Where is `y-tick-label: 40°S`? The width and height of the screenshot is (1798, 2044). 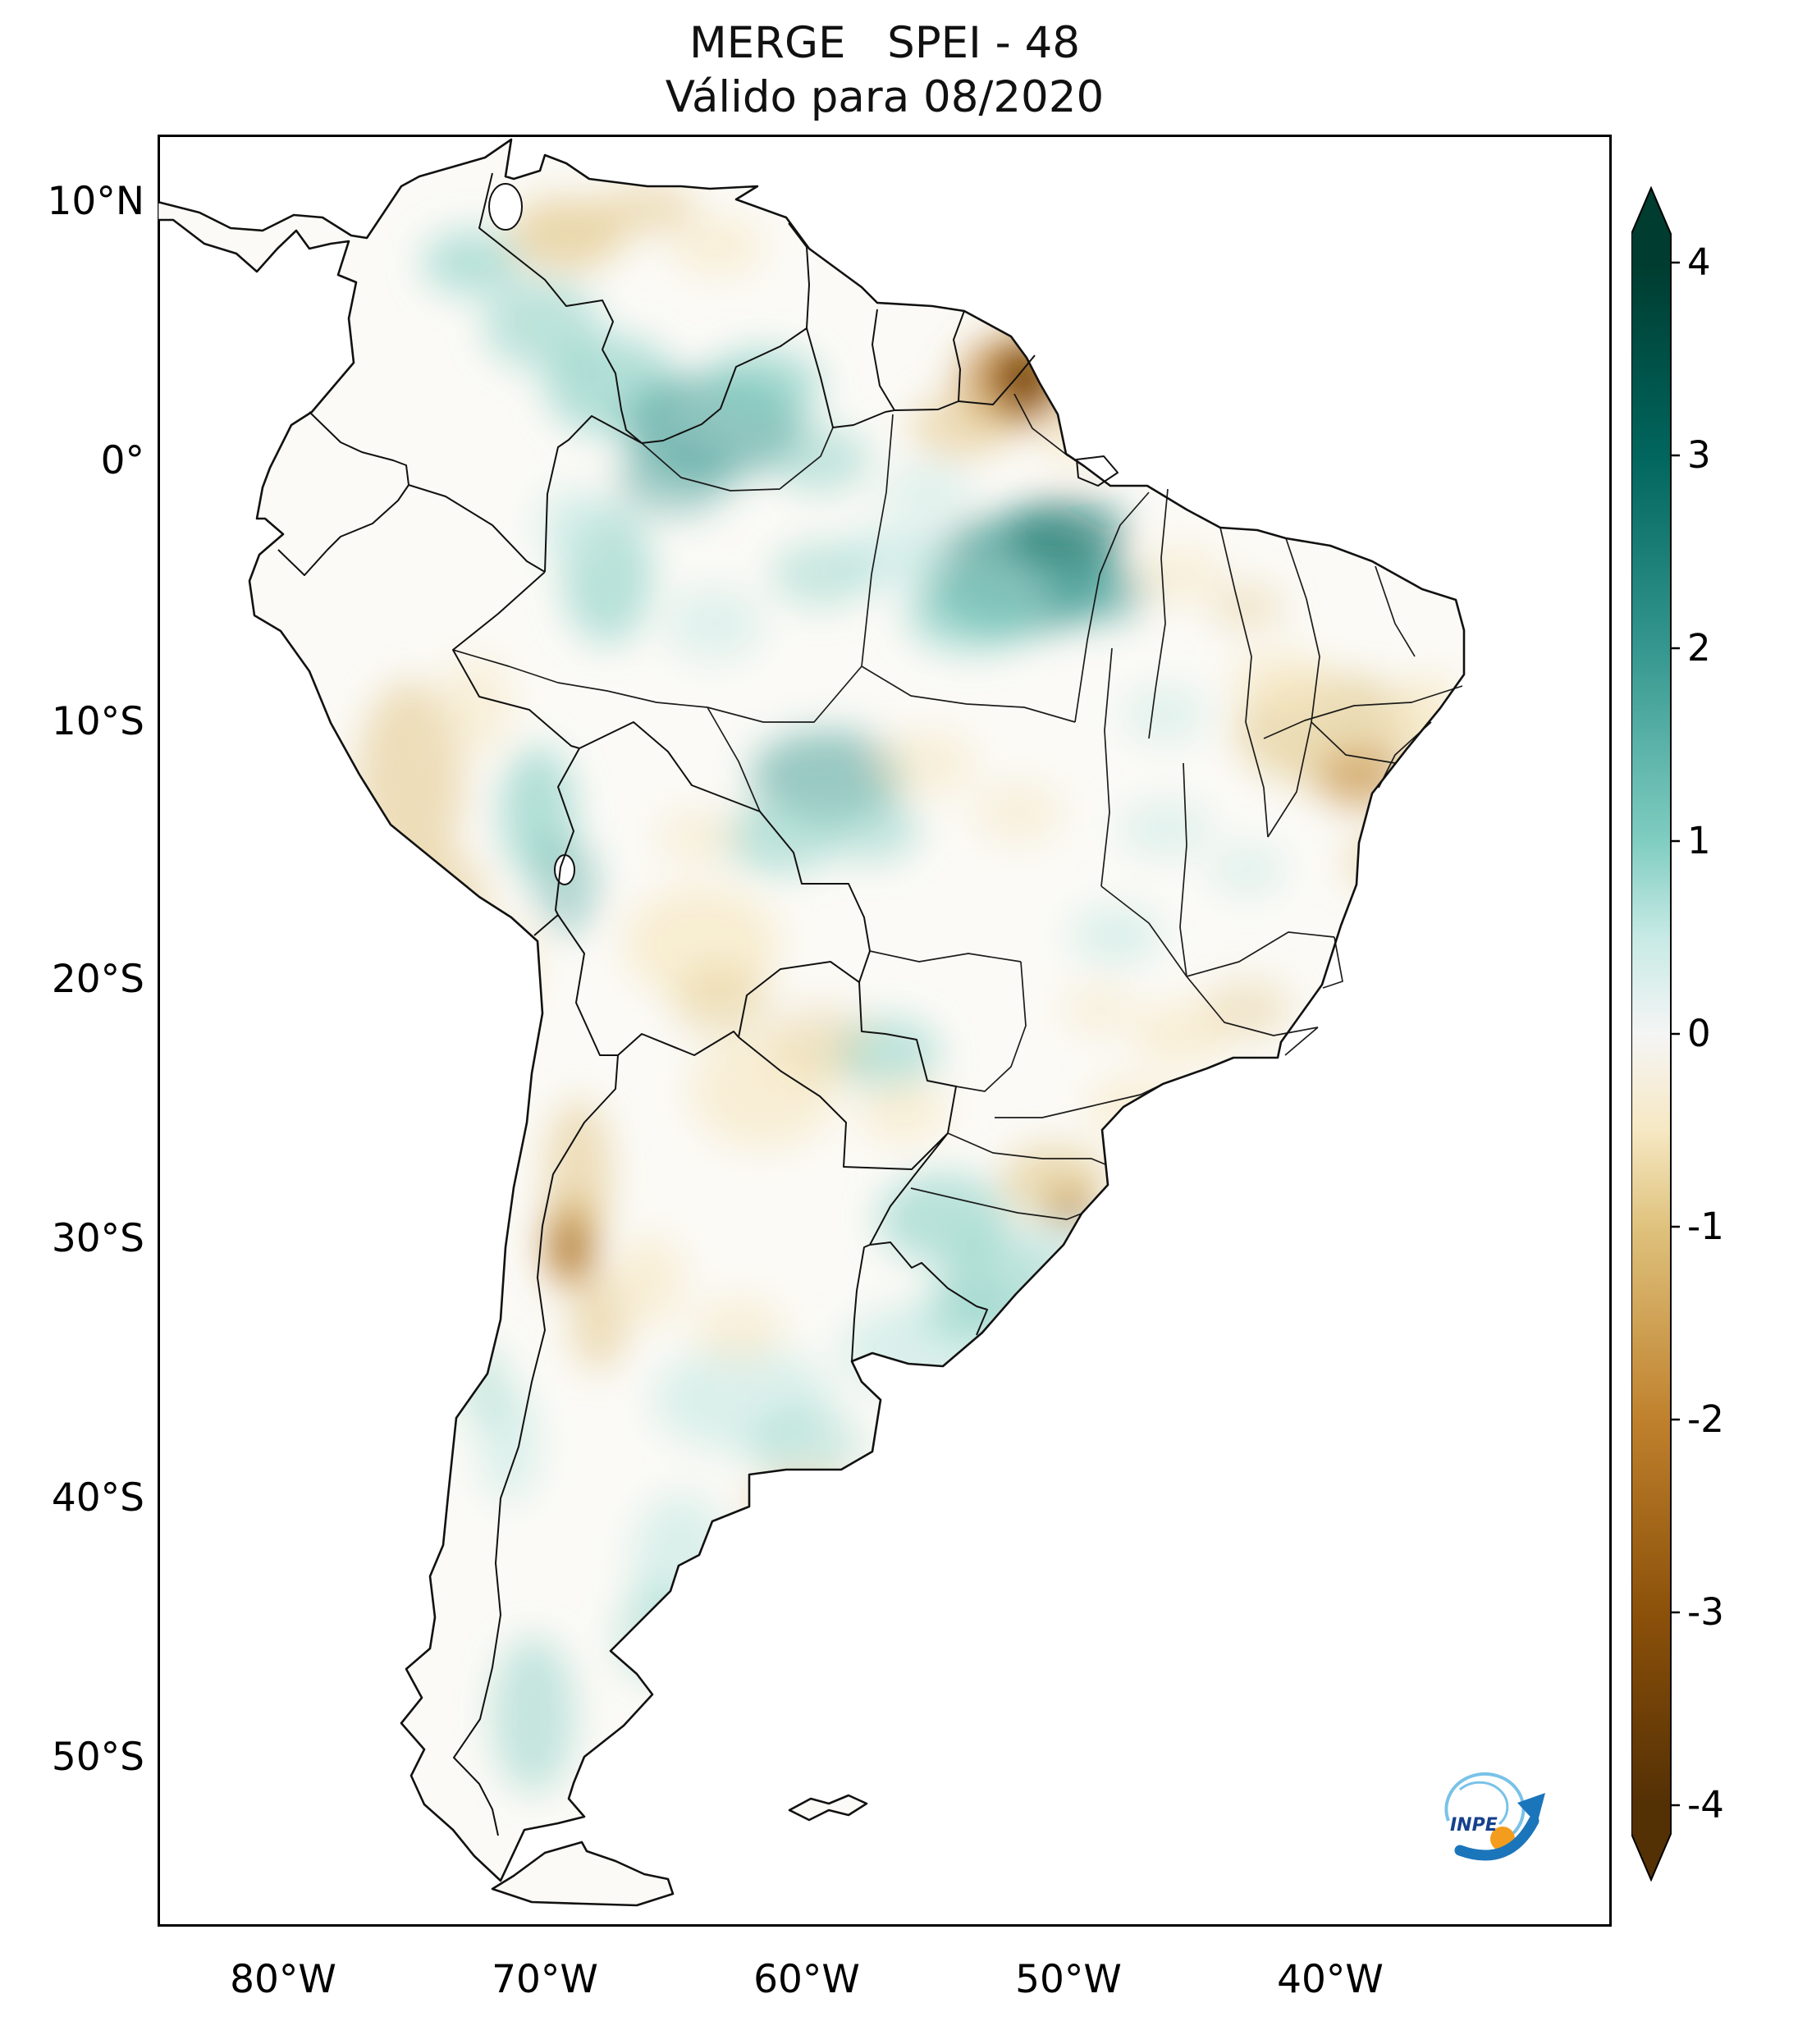 y-tick-label: 40°S is located at coordinates (97, 1497).